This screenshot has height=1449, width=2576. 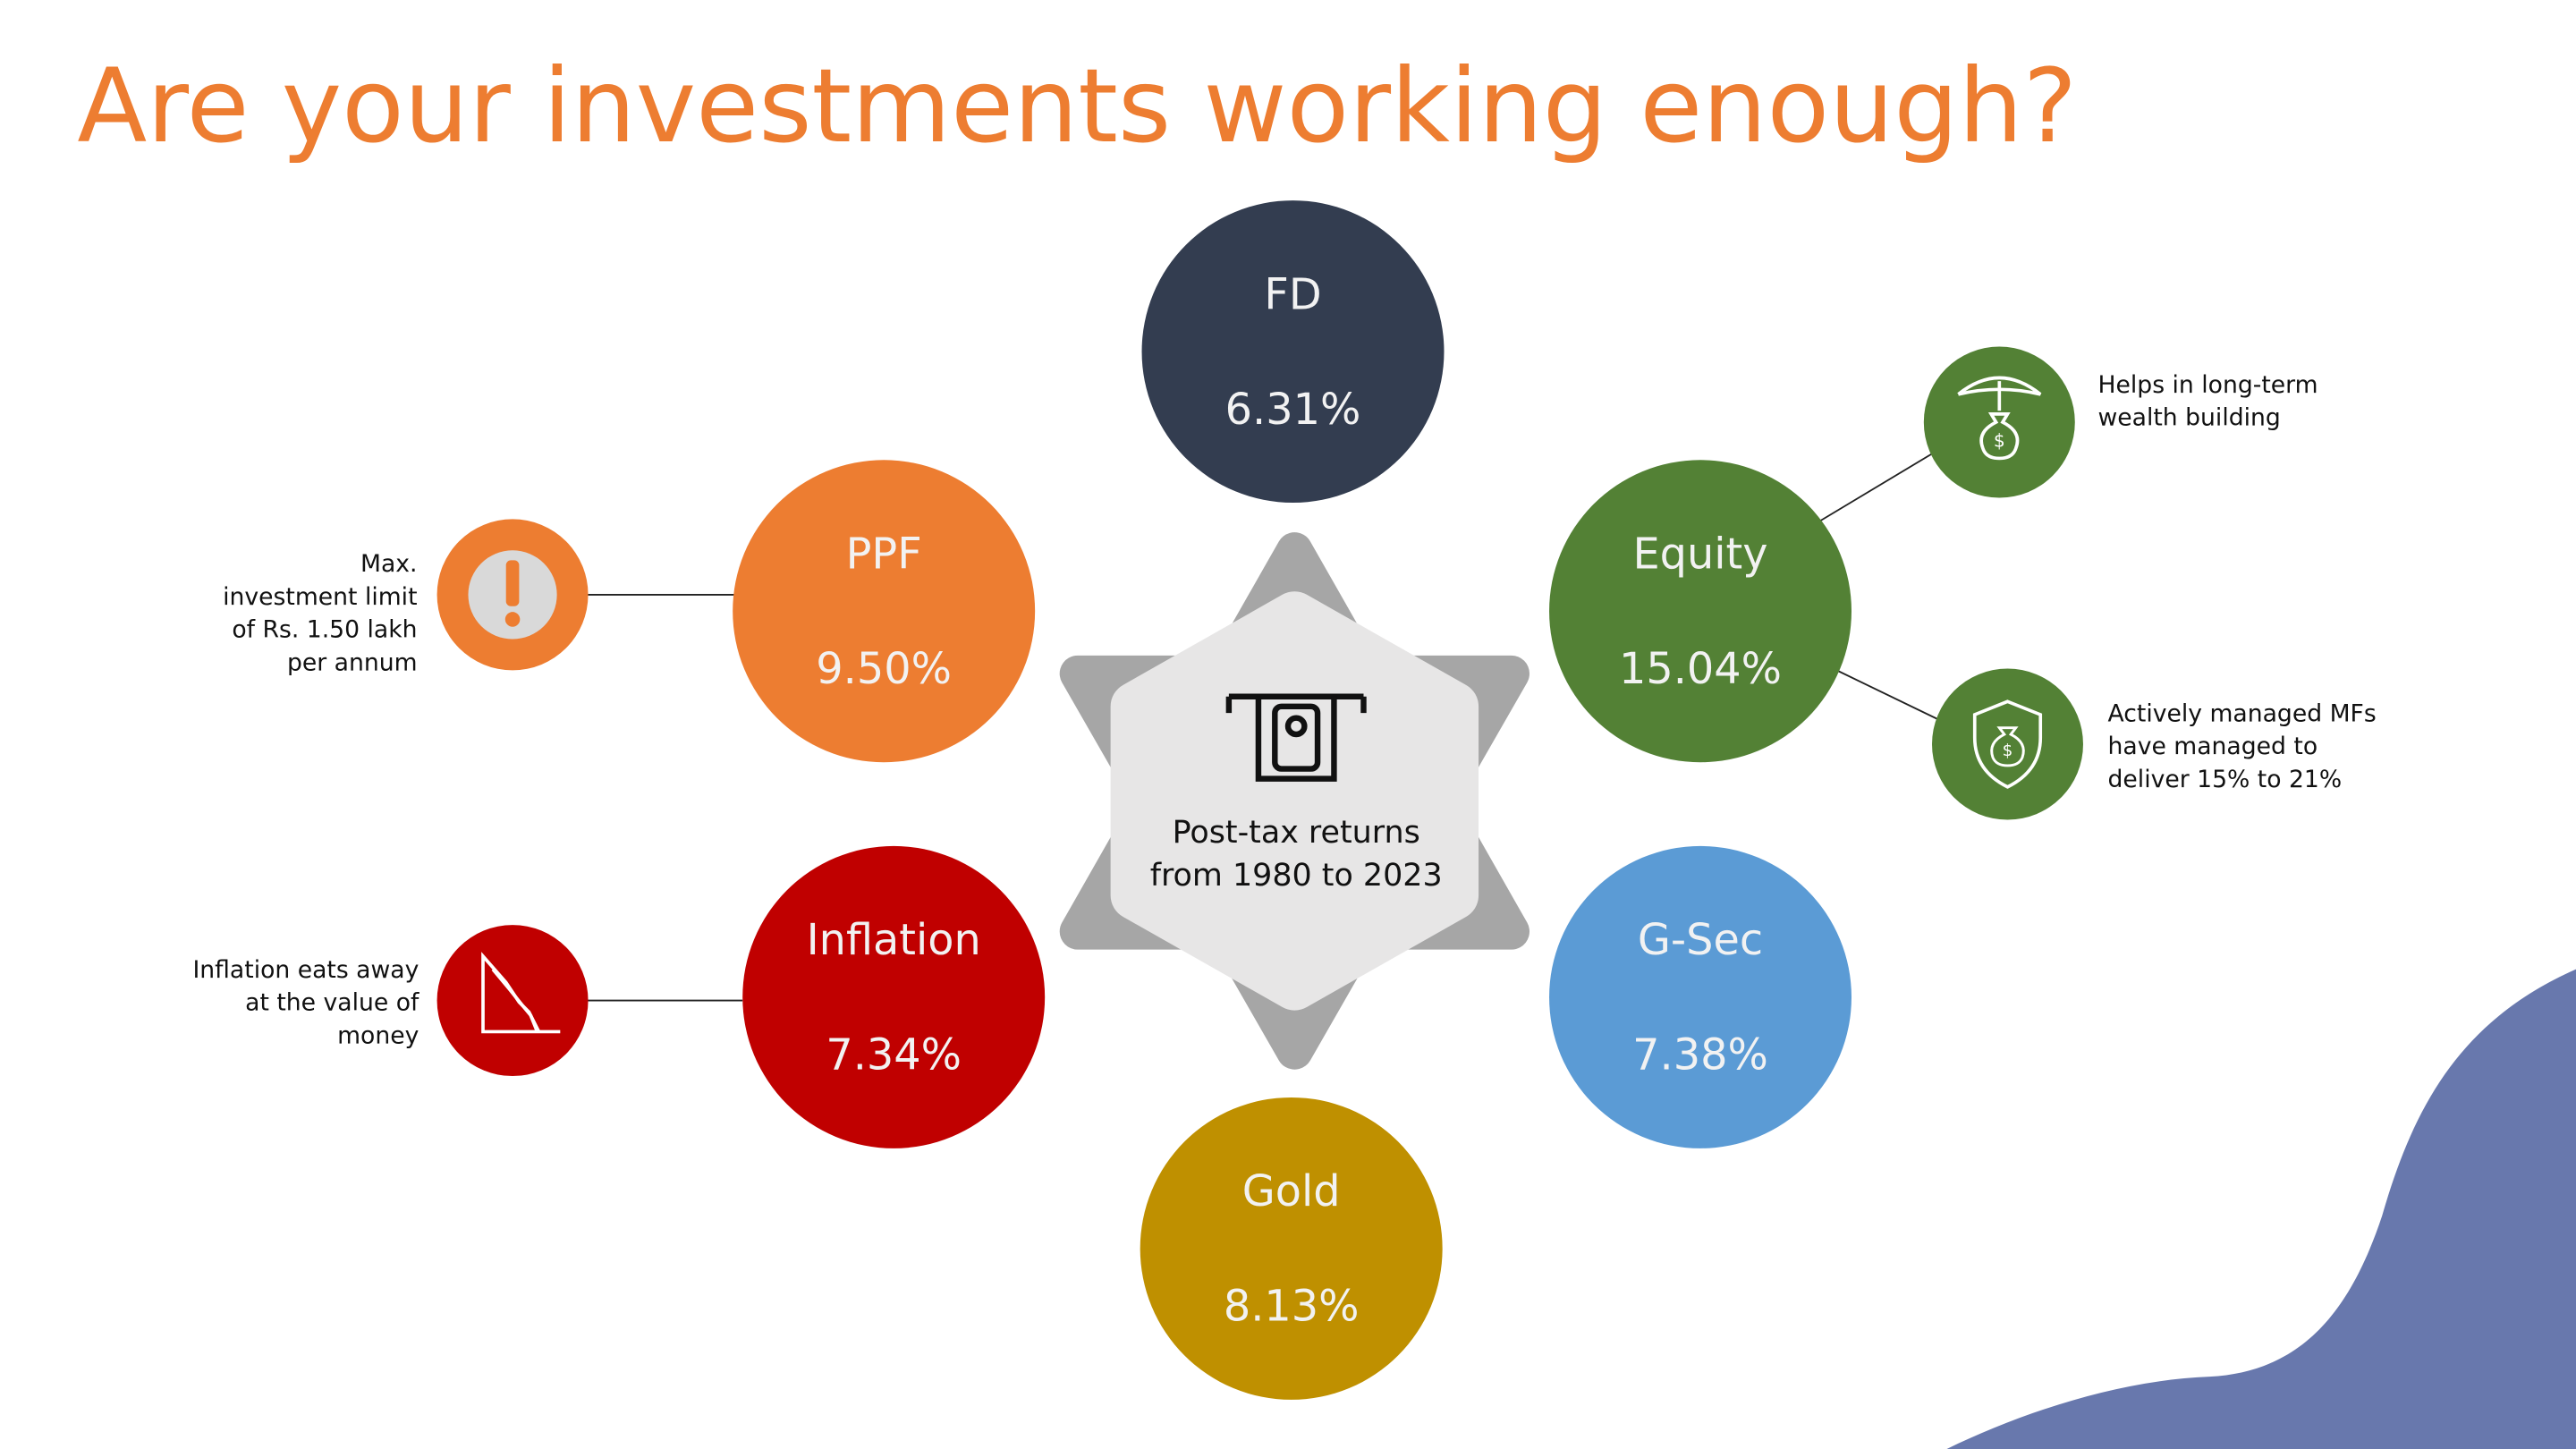 What do you see at coordinates (1700, 669) in the screenshot?
I see `node-value: 15.04%` at bounding box center [1700, 669].